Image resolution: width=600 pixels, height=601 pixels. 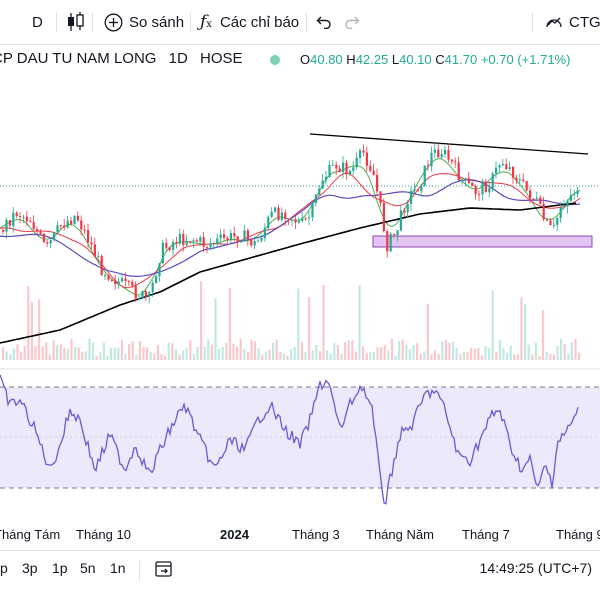 What do you see at coordinates (4, 568) in the screenshot?
I see `range-button: p` at bounding box center [4, 568].